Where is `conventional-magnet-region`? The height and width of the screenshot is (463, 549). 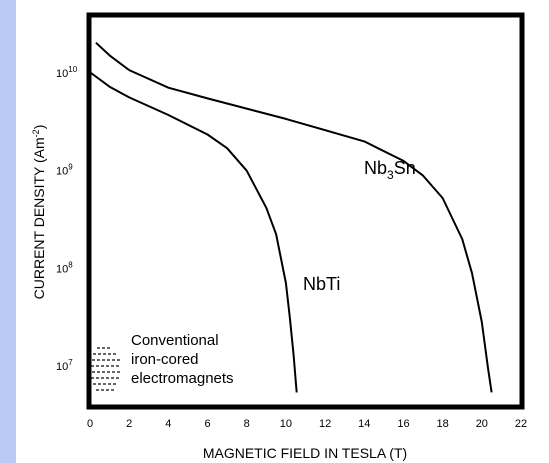 conventional-magnet-region is located at coordinates (105, 369).